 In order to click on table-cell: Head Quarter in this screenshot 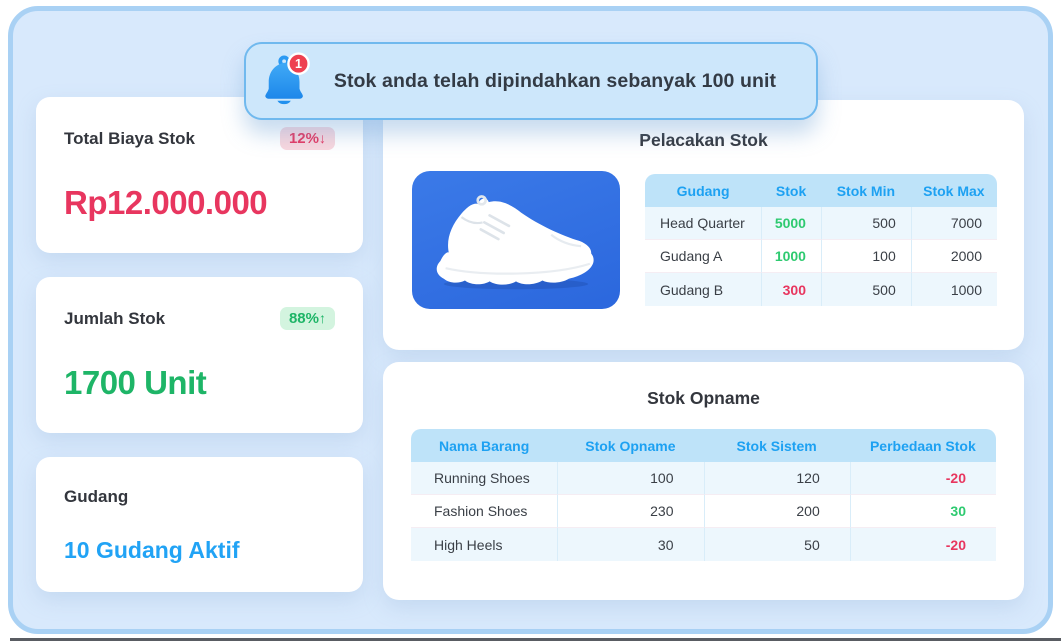, I will do `click(703, 223)`.